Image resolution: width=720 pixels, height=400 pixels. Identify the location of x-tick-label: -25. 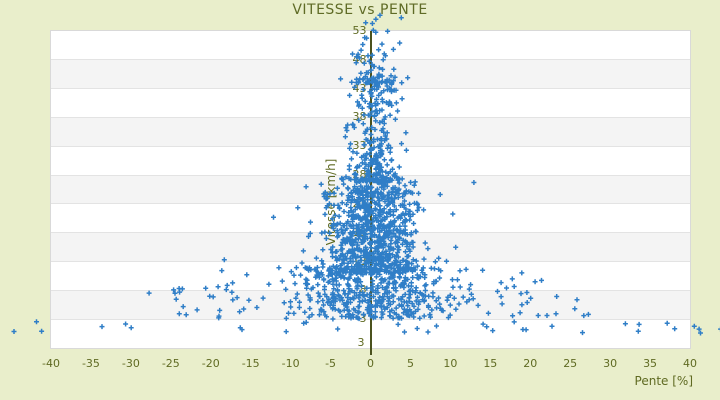
(170, 363).